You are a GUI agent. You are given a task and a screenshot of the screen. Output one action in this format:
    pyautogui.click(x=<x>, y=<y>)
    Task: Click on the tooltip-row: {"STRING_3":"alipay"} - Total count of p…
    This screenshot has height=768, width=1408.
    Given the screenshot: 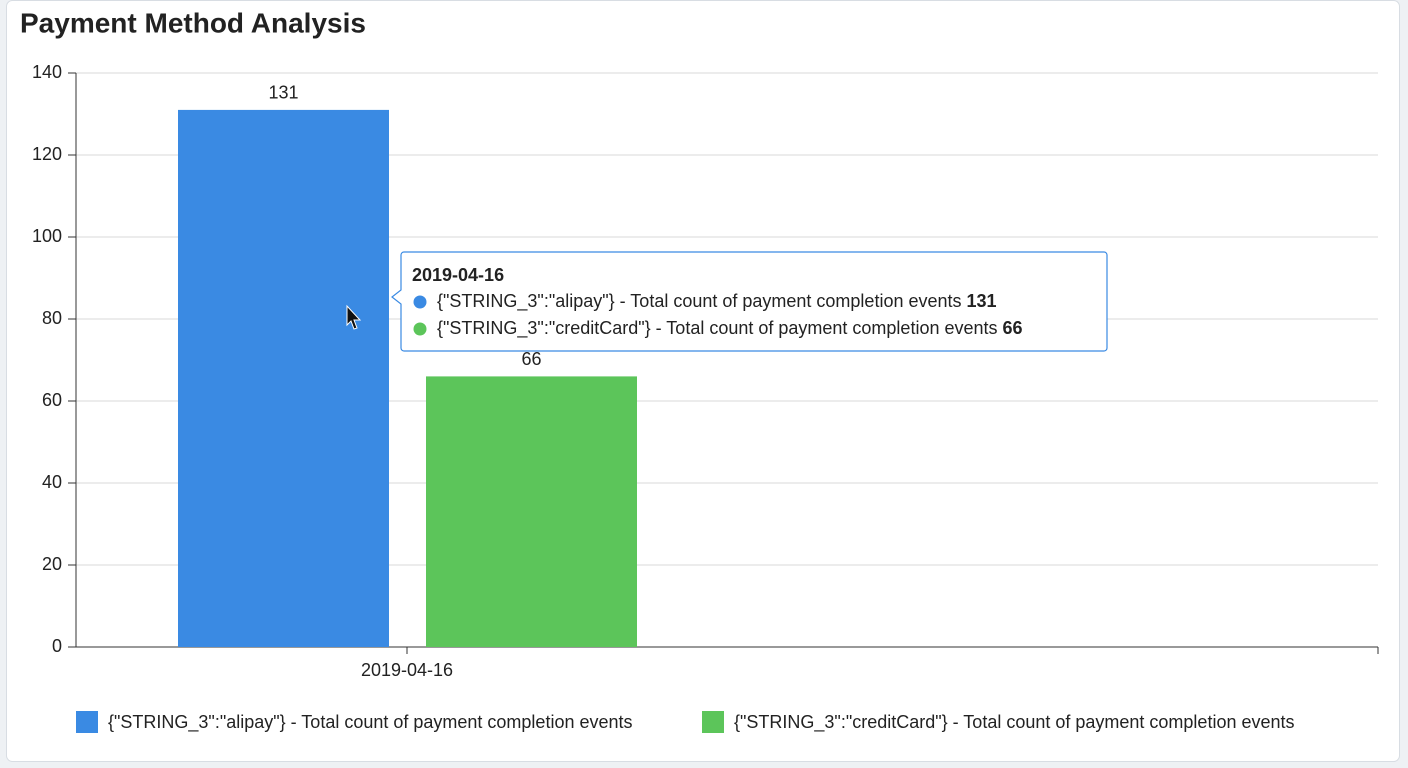 What is the action you would take?
    pyautogui.click(x=717, y=301)
    